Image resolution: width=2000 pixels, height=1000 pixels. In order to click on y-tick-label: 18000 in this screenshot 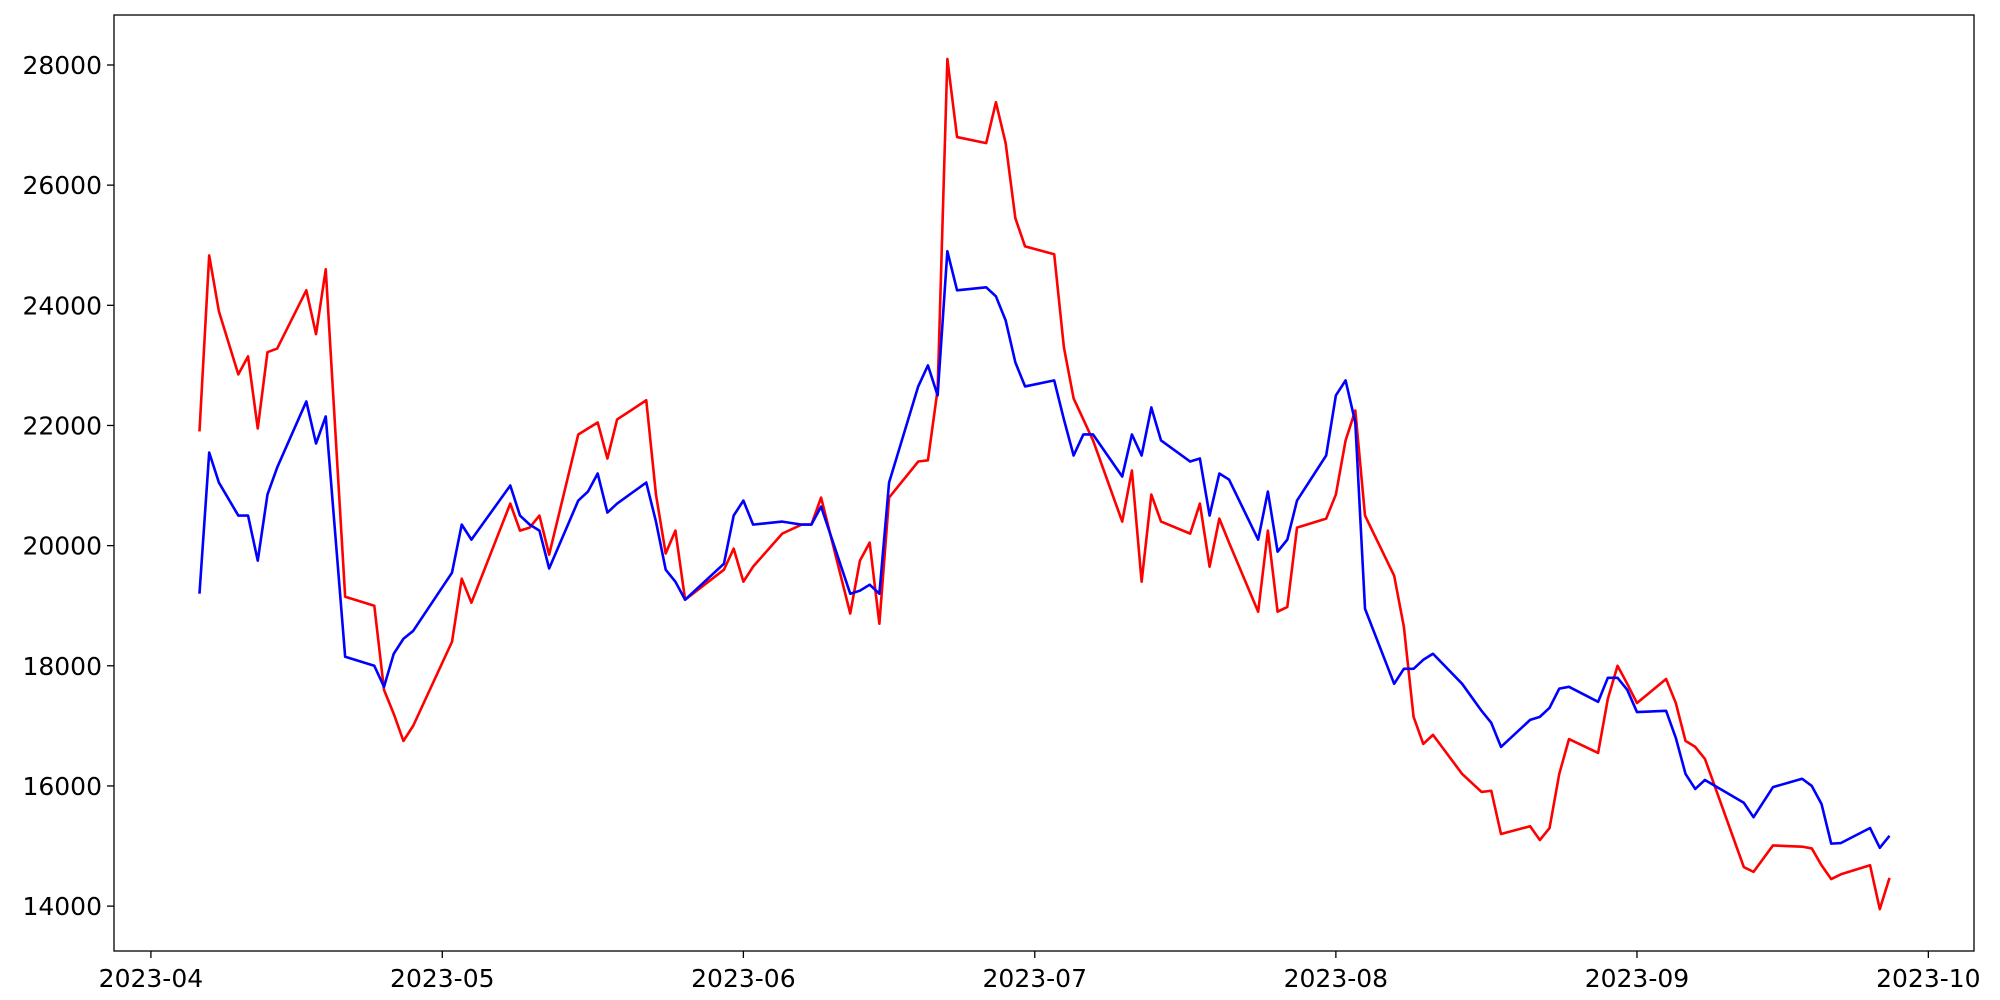, I will do `click(62, 666)`.